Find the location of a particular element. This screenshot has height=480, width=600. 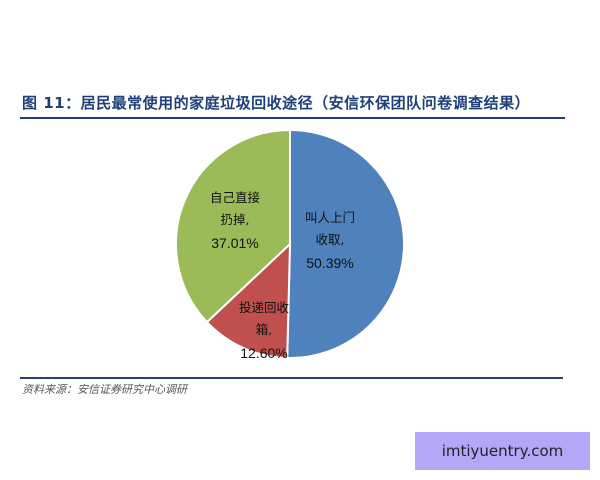

slice-label: 箱, is located at coordinates (264, 329).